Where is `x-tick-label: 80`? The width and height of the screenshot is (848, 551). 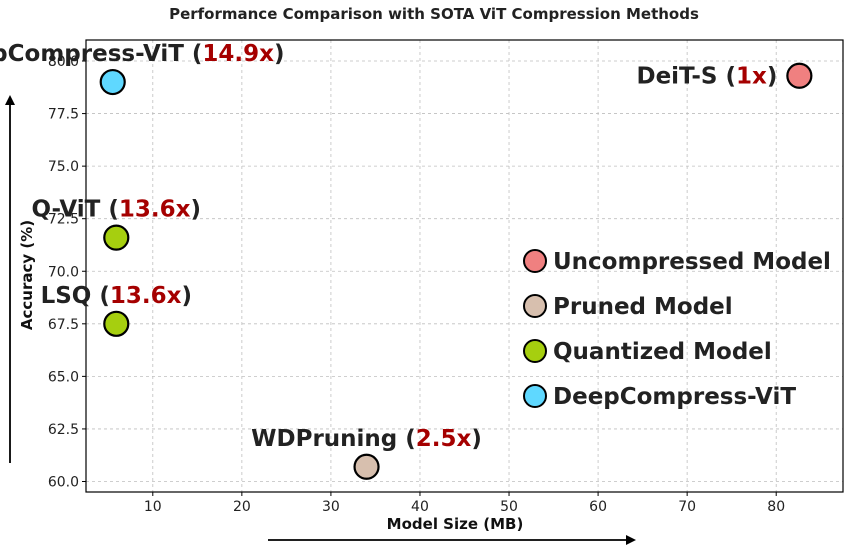
x-tick-label: 80 is located at coordinates (776, 507).